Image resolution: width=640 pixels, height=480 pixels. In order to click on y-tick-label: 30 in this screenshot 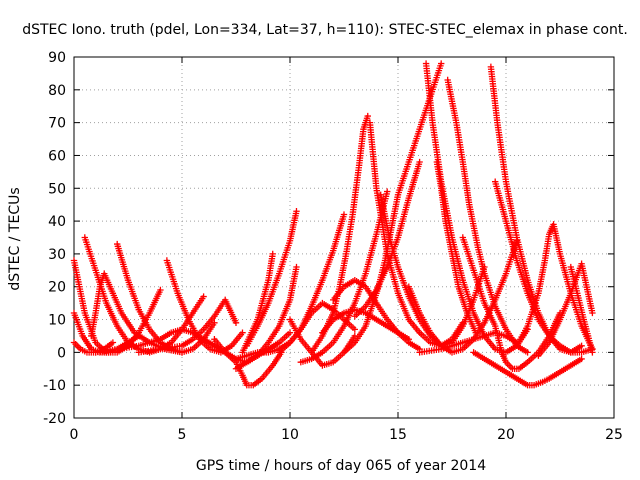, I will do `click(57, 255)`.